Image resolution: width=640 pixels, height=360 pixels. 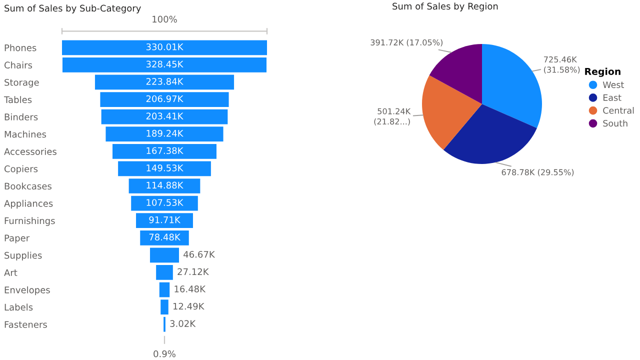 I want to click on category-label: Envelopes, so click(x=27, y=291).